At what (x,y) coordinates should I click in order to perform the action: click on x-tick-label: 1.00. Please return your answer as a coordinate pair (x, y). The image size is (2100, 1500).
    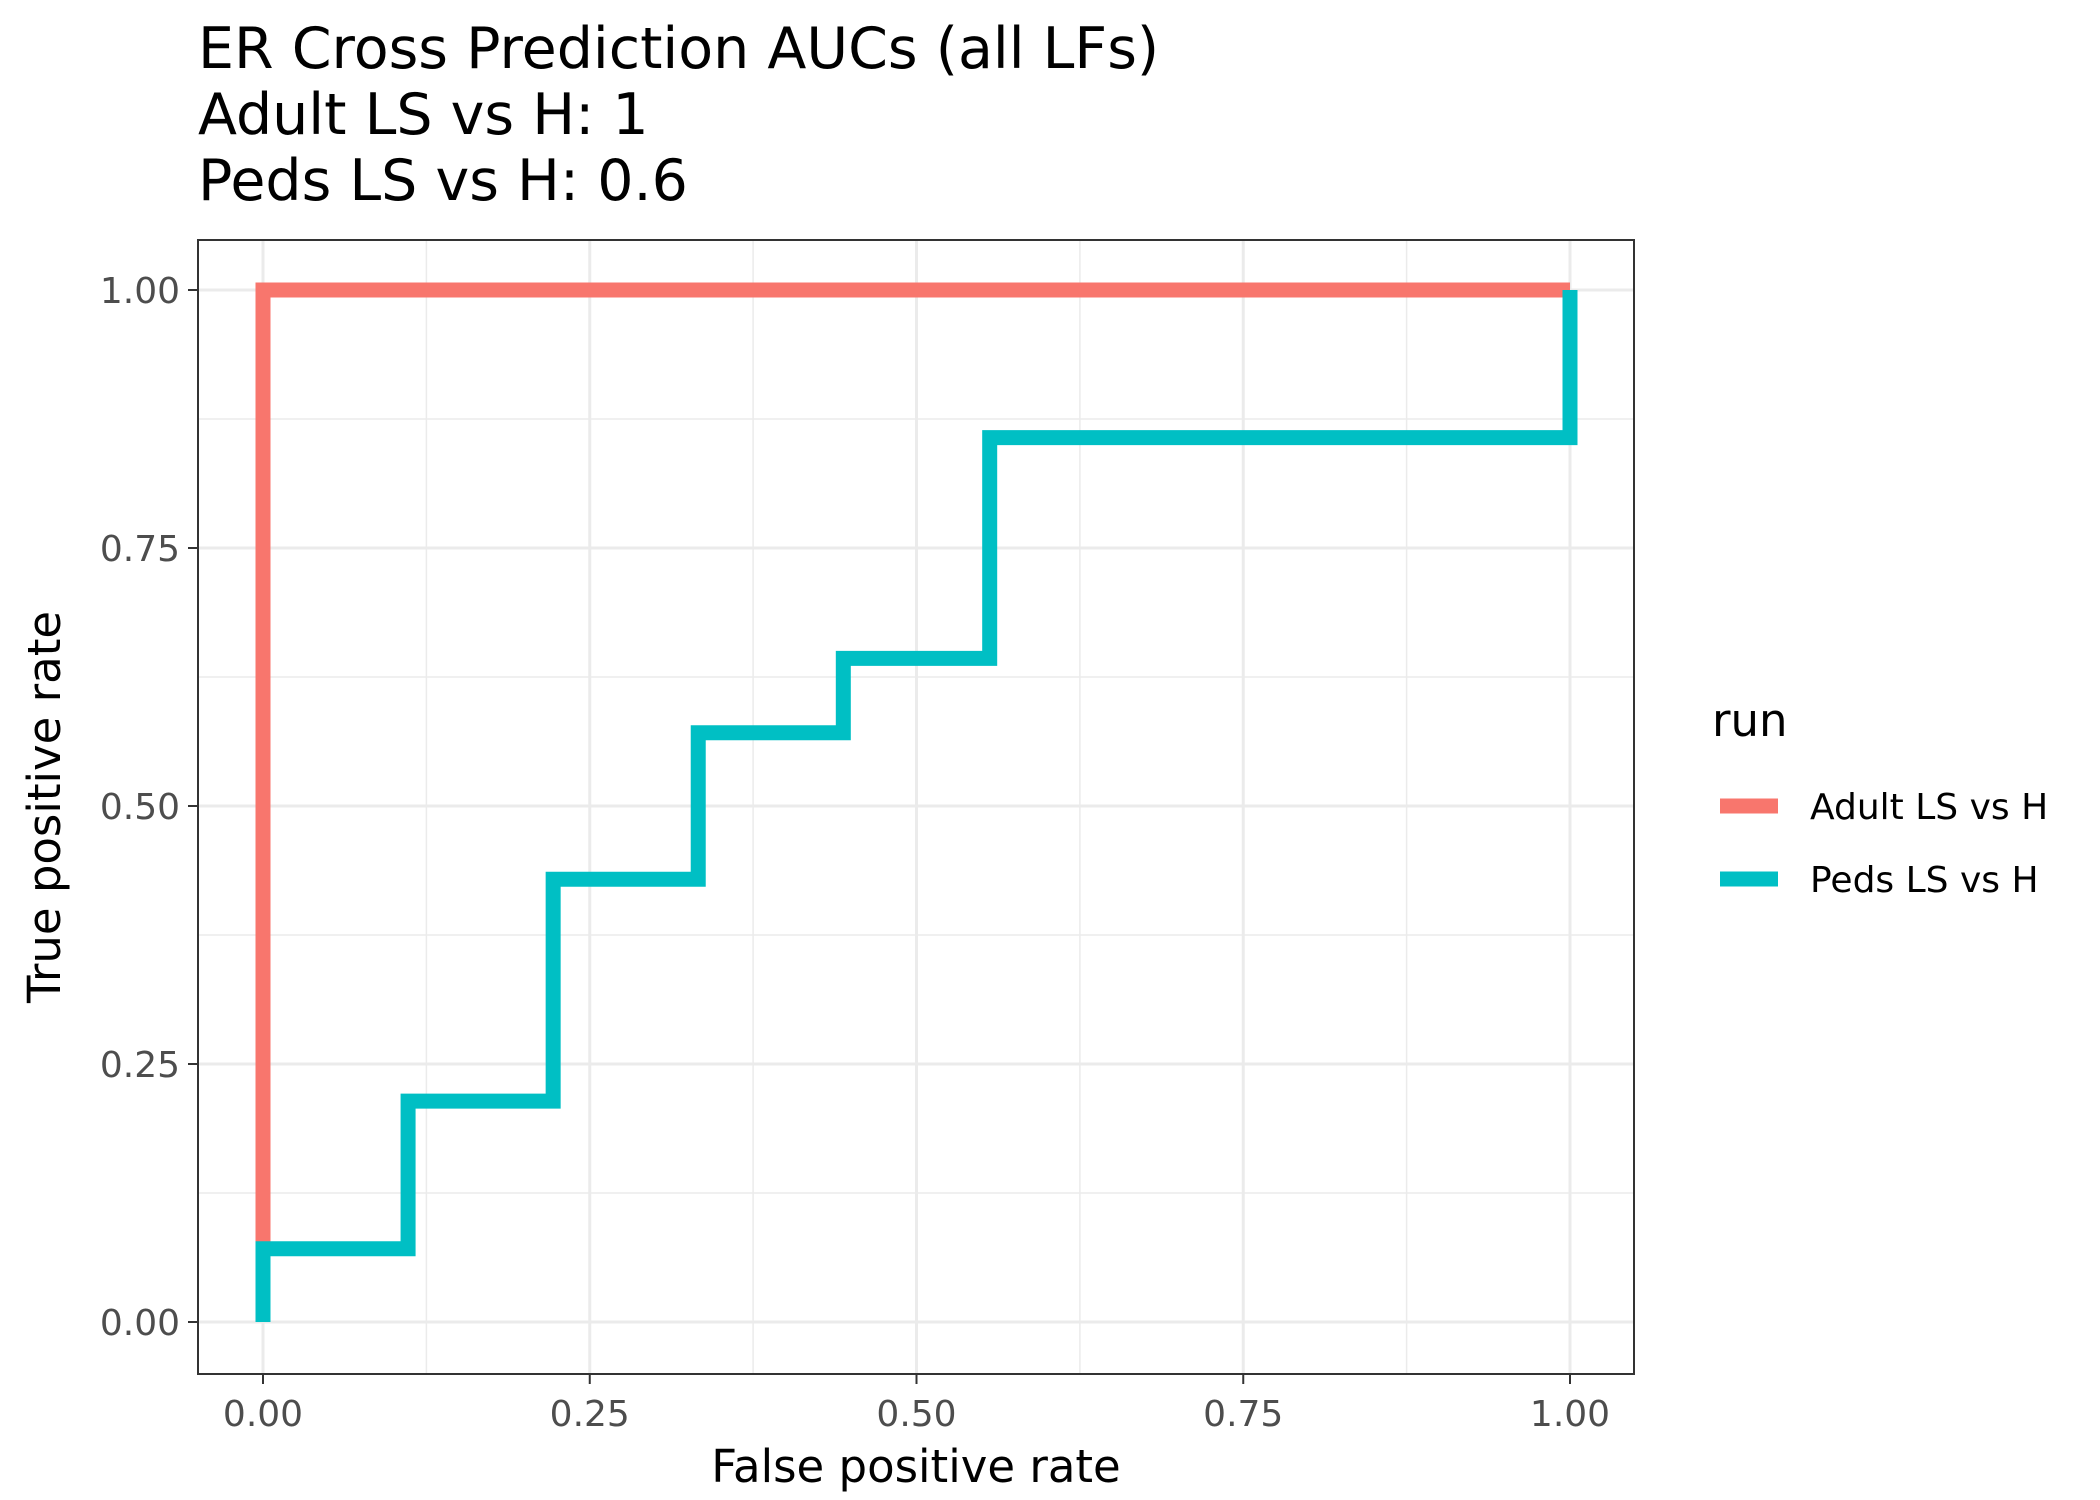
    Looking at the image, I should click on (1570, 1414).